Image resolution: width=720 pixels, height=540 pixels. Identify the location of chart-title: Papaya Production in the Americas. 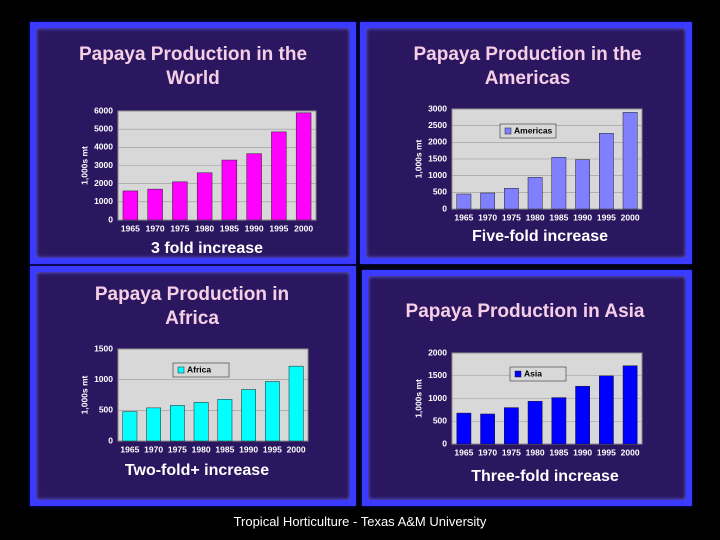
(527, 66).